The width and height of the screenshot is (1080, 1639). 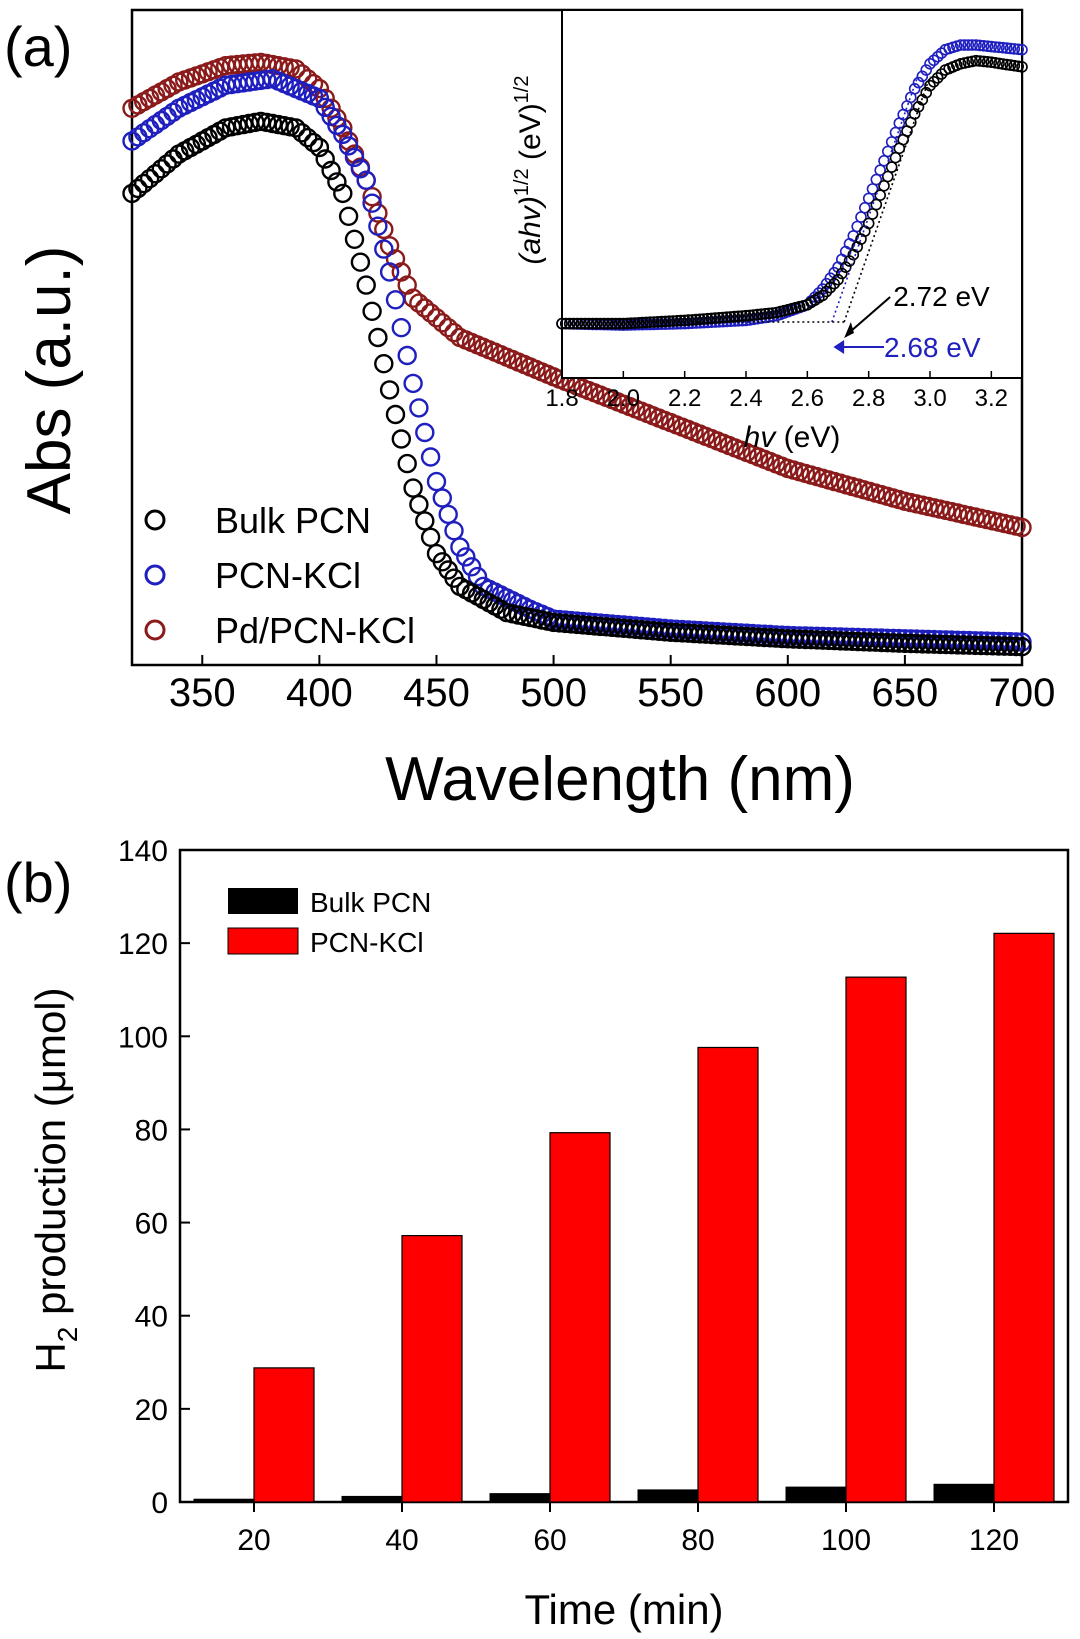 What do you see at coordinates (49, 380) in the screenshot?
I see `panel-a-y-axis-title: Abs (a.u.)` at bounding box center [49, 380].